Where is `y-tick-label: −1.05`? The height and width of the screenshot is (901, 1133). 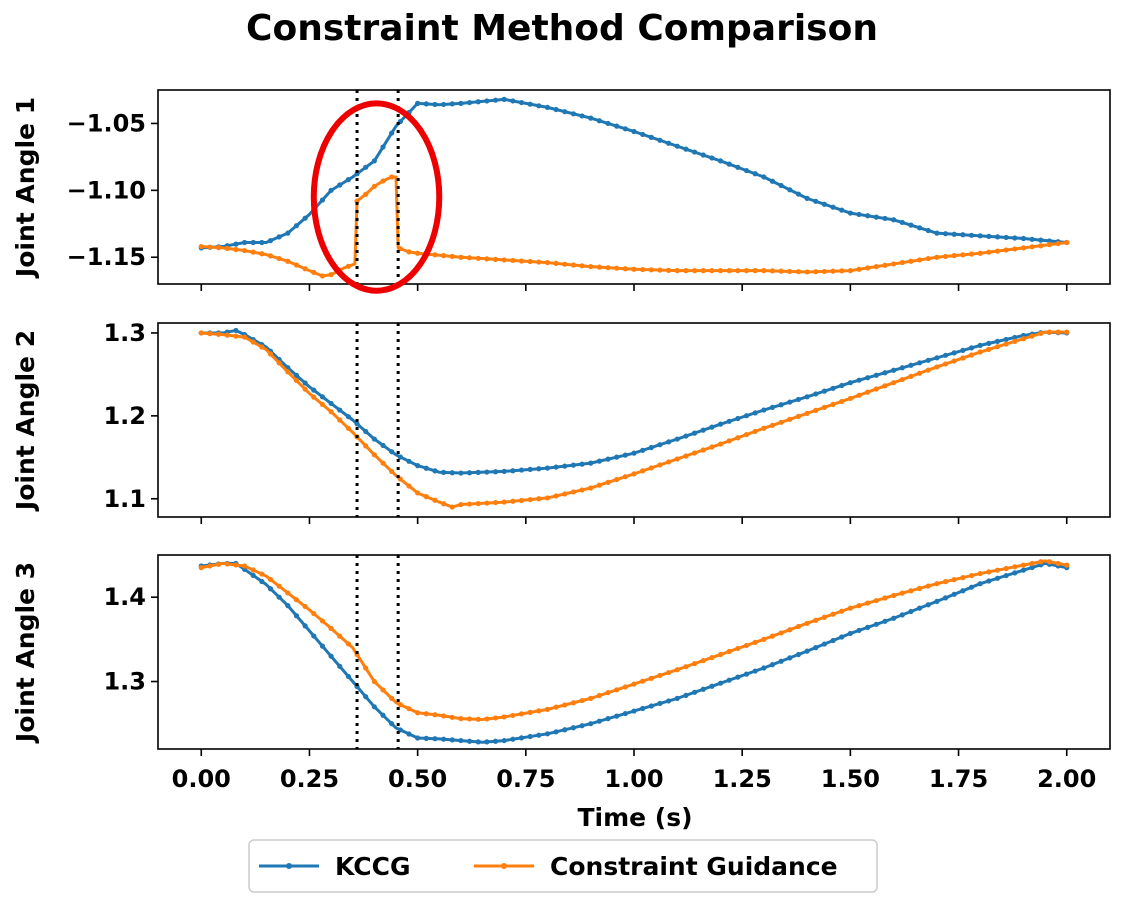
y-tick-label: −1.05 is located at coordinates (106, 123).